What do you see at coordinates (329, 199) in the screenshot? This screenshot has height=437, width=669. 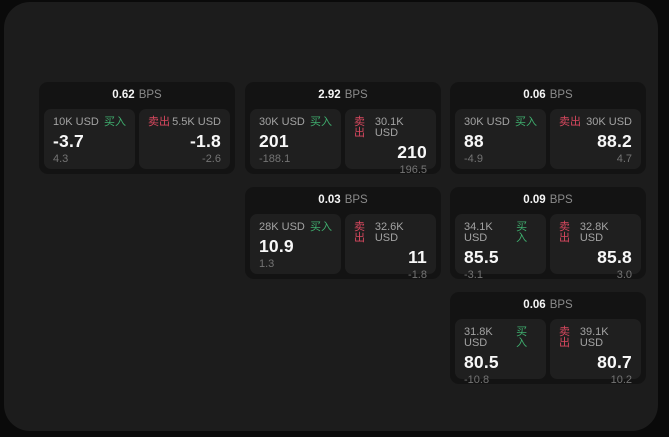 I see `spread-value: 0.03` at bounding box center [329, 199].